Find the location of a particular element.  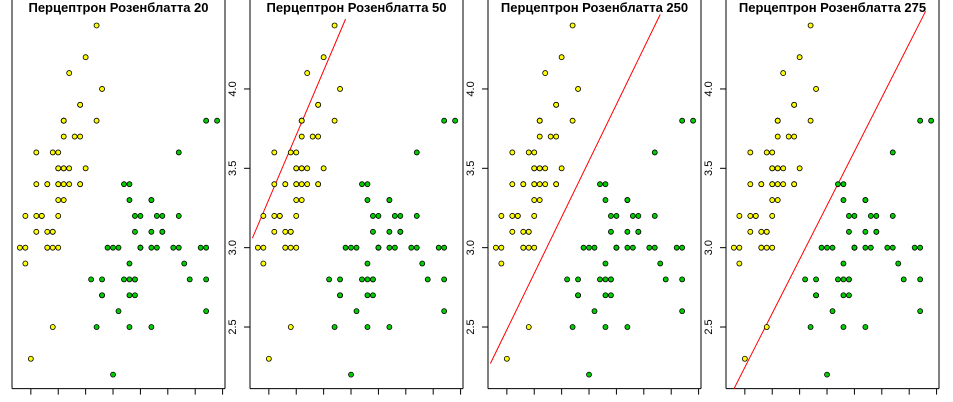

chart-title: Перцептрон Розенблатта 250 is located at coordinates (594, 7).